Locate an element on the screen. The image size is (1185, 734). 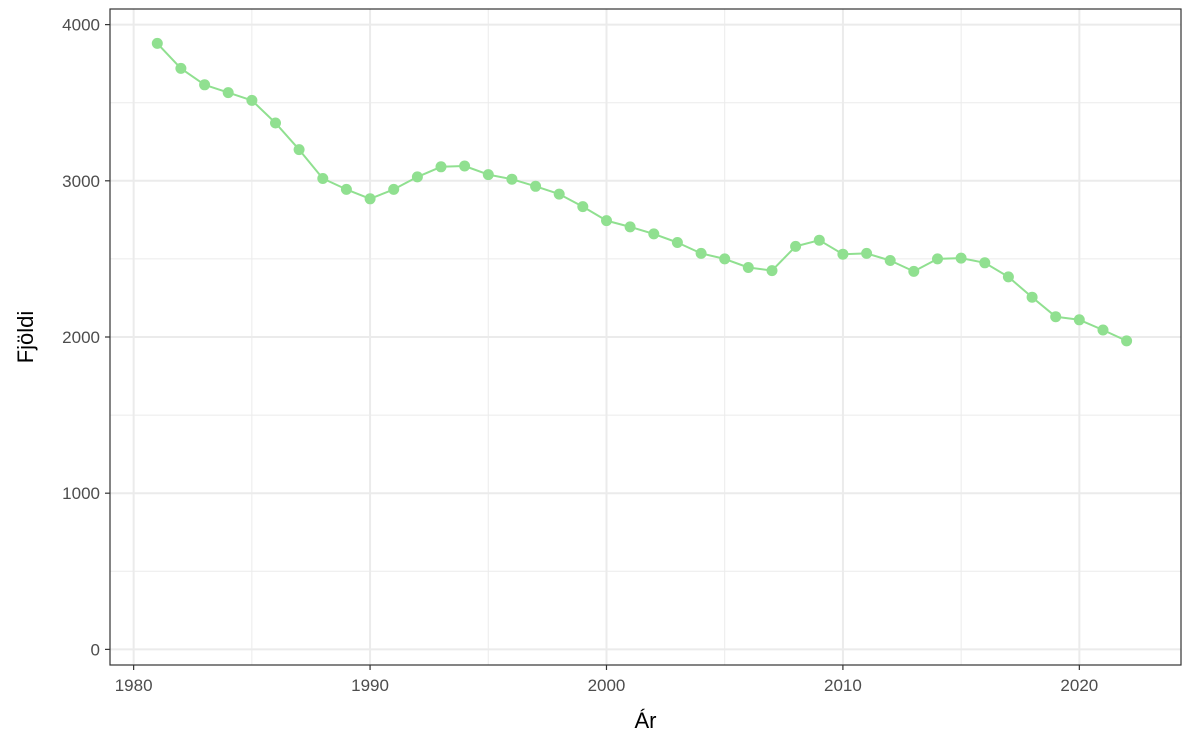
x-axis-tick-labels: 1980 1990 2000 2010 2020 is located at coordinates (607, 685).